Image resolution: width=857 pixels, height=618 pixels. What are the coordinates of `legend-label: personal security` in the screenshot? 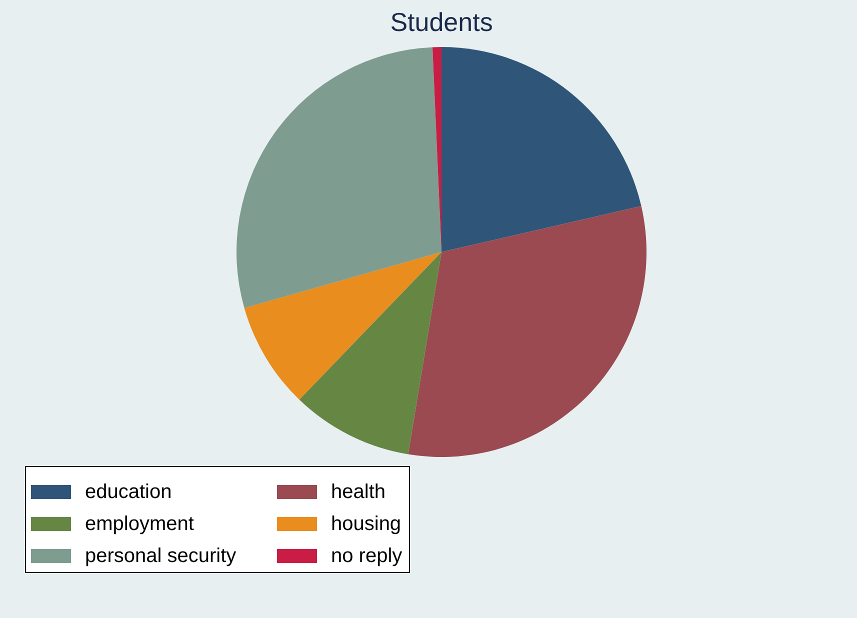 It's located at (160, 556).